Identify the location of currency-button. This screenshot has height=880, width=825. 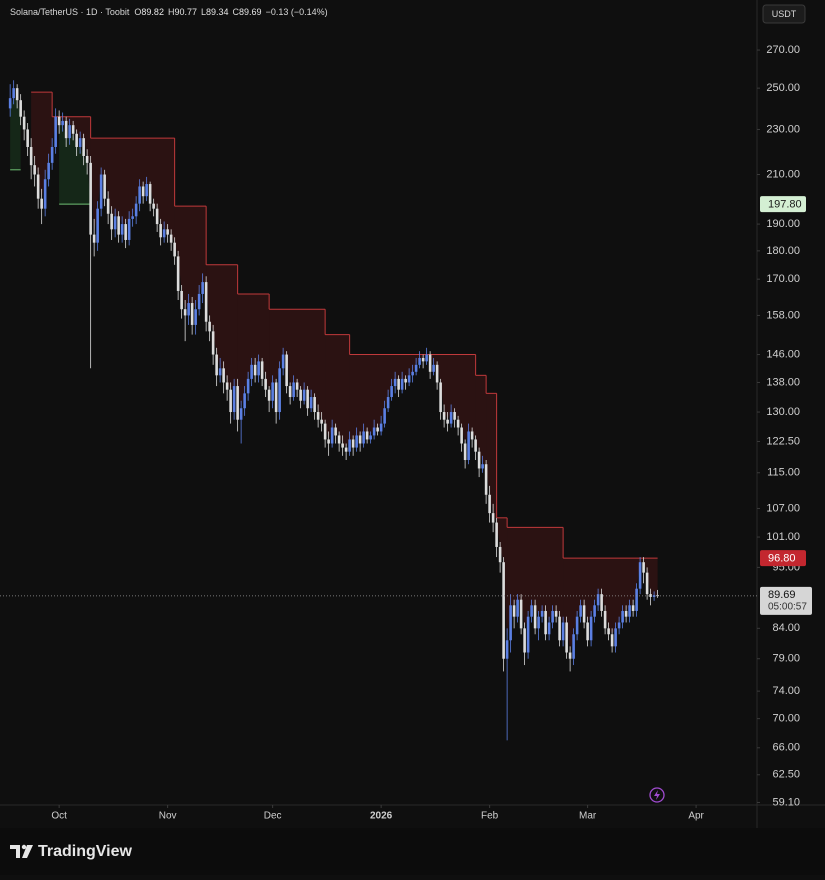
(784, 14).